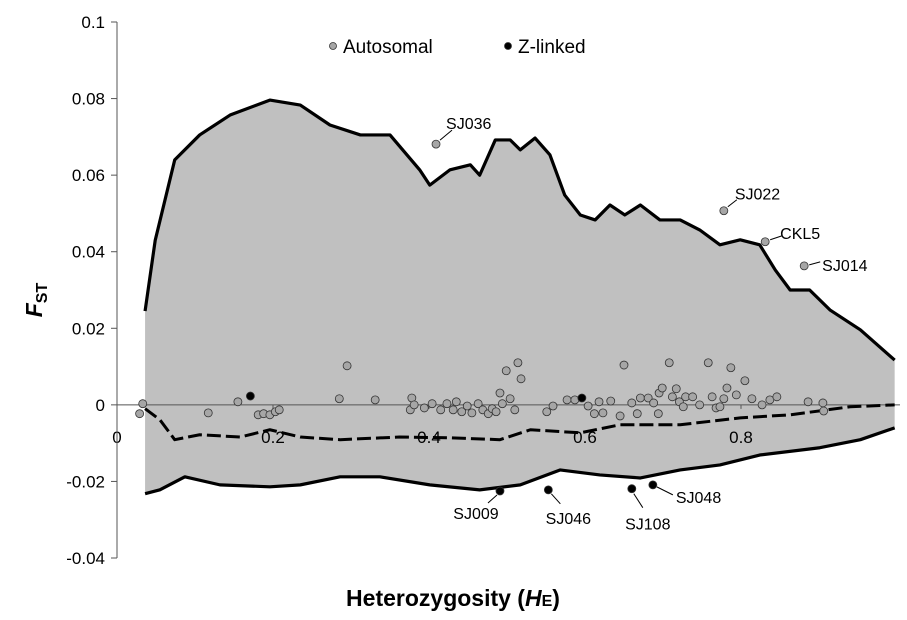 This screenshot has width=907, height=620. What do you see at coordinates (468, 124) in the screenshot?
I see `point-label: SJ036` at bounding box center [468, 124].